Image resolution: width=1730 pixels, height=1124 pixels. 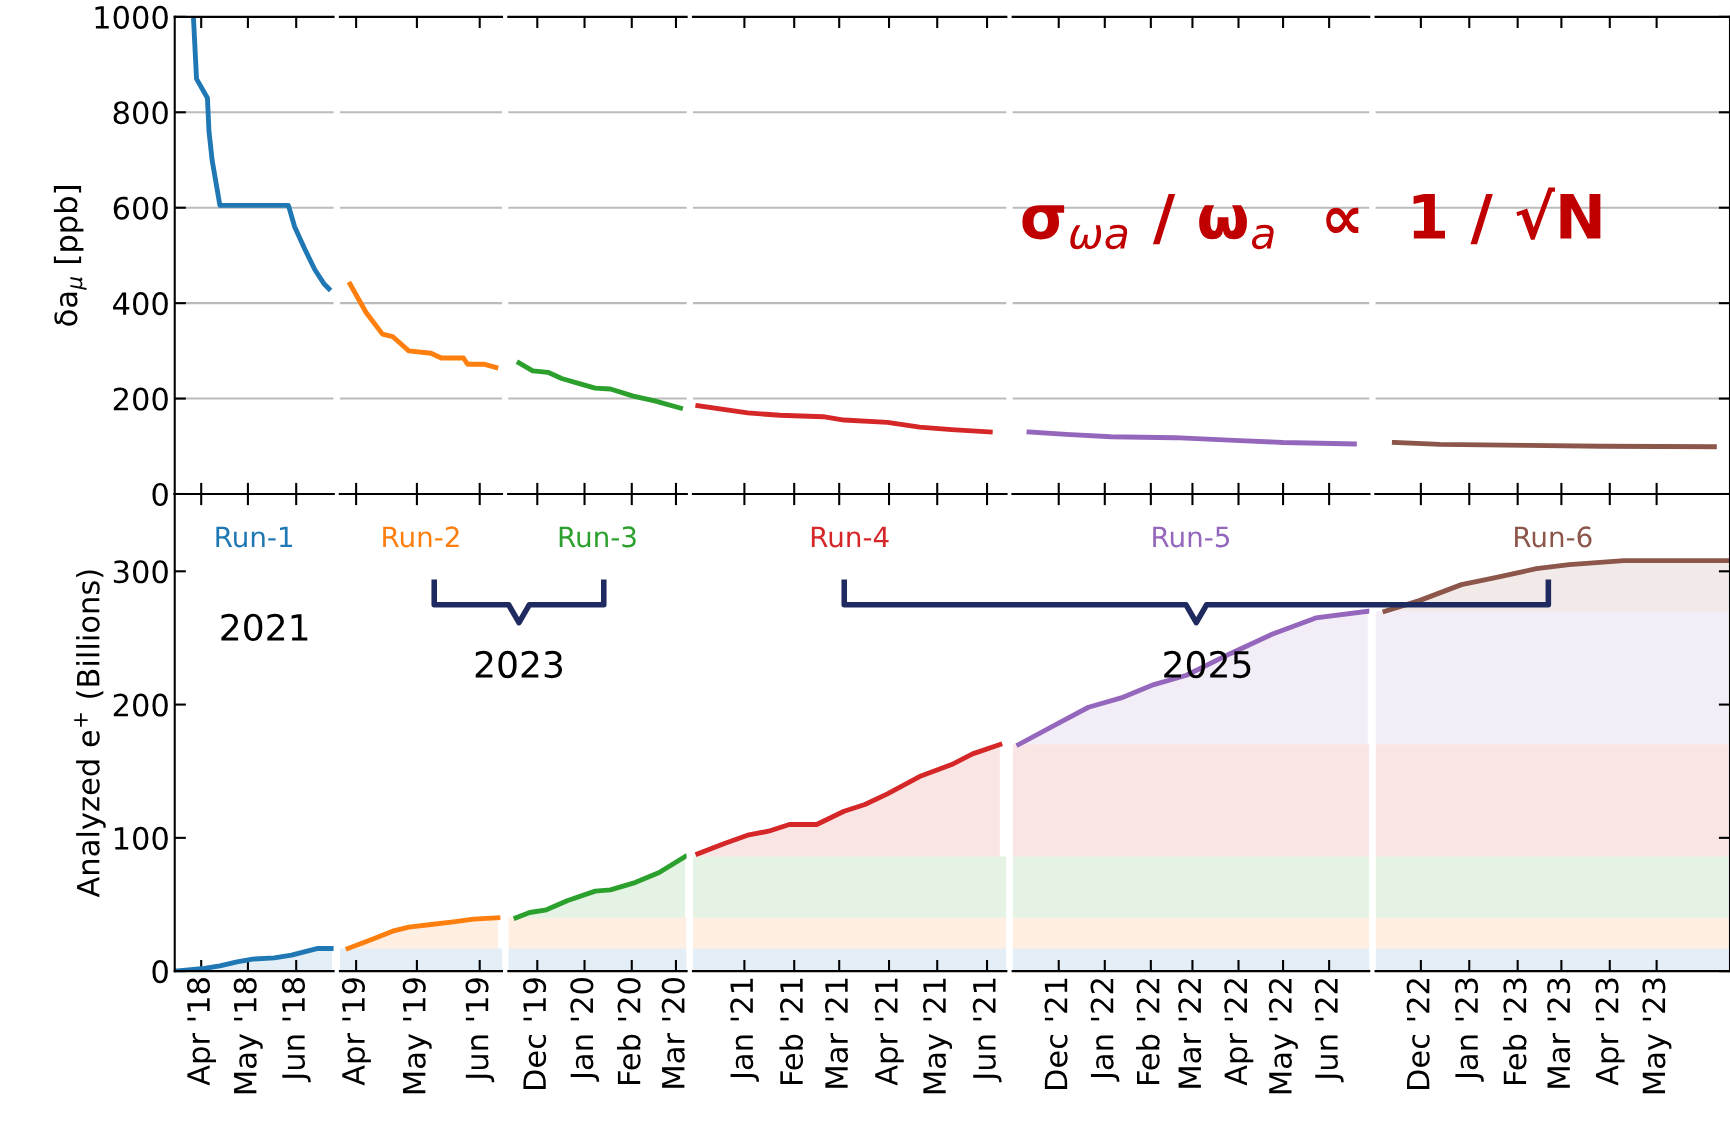 I want to click on x-tick-label: Feb '20, so click(x=628, y=1031).